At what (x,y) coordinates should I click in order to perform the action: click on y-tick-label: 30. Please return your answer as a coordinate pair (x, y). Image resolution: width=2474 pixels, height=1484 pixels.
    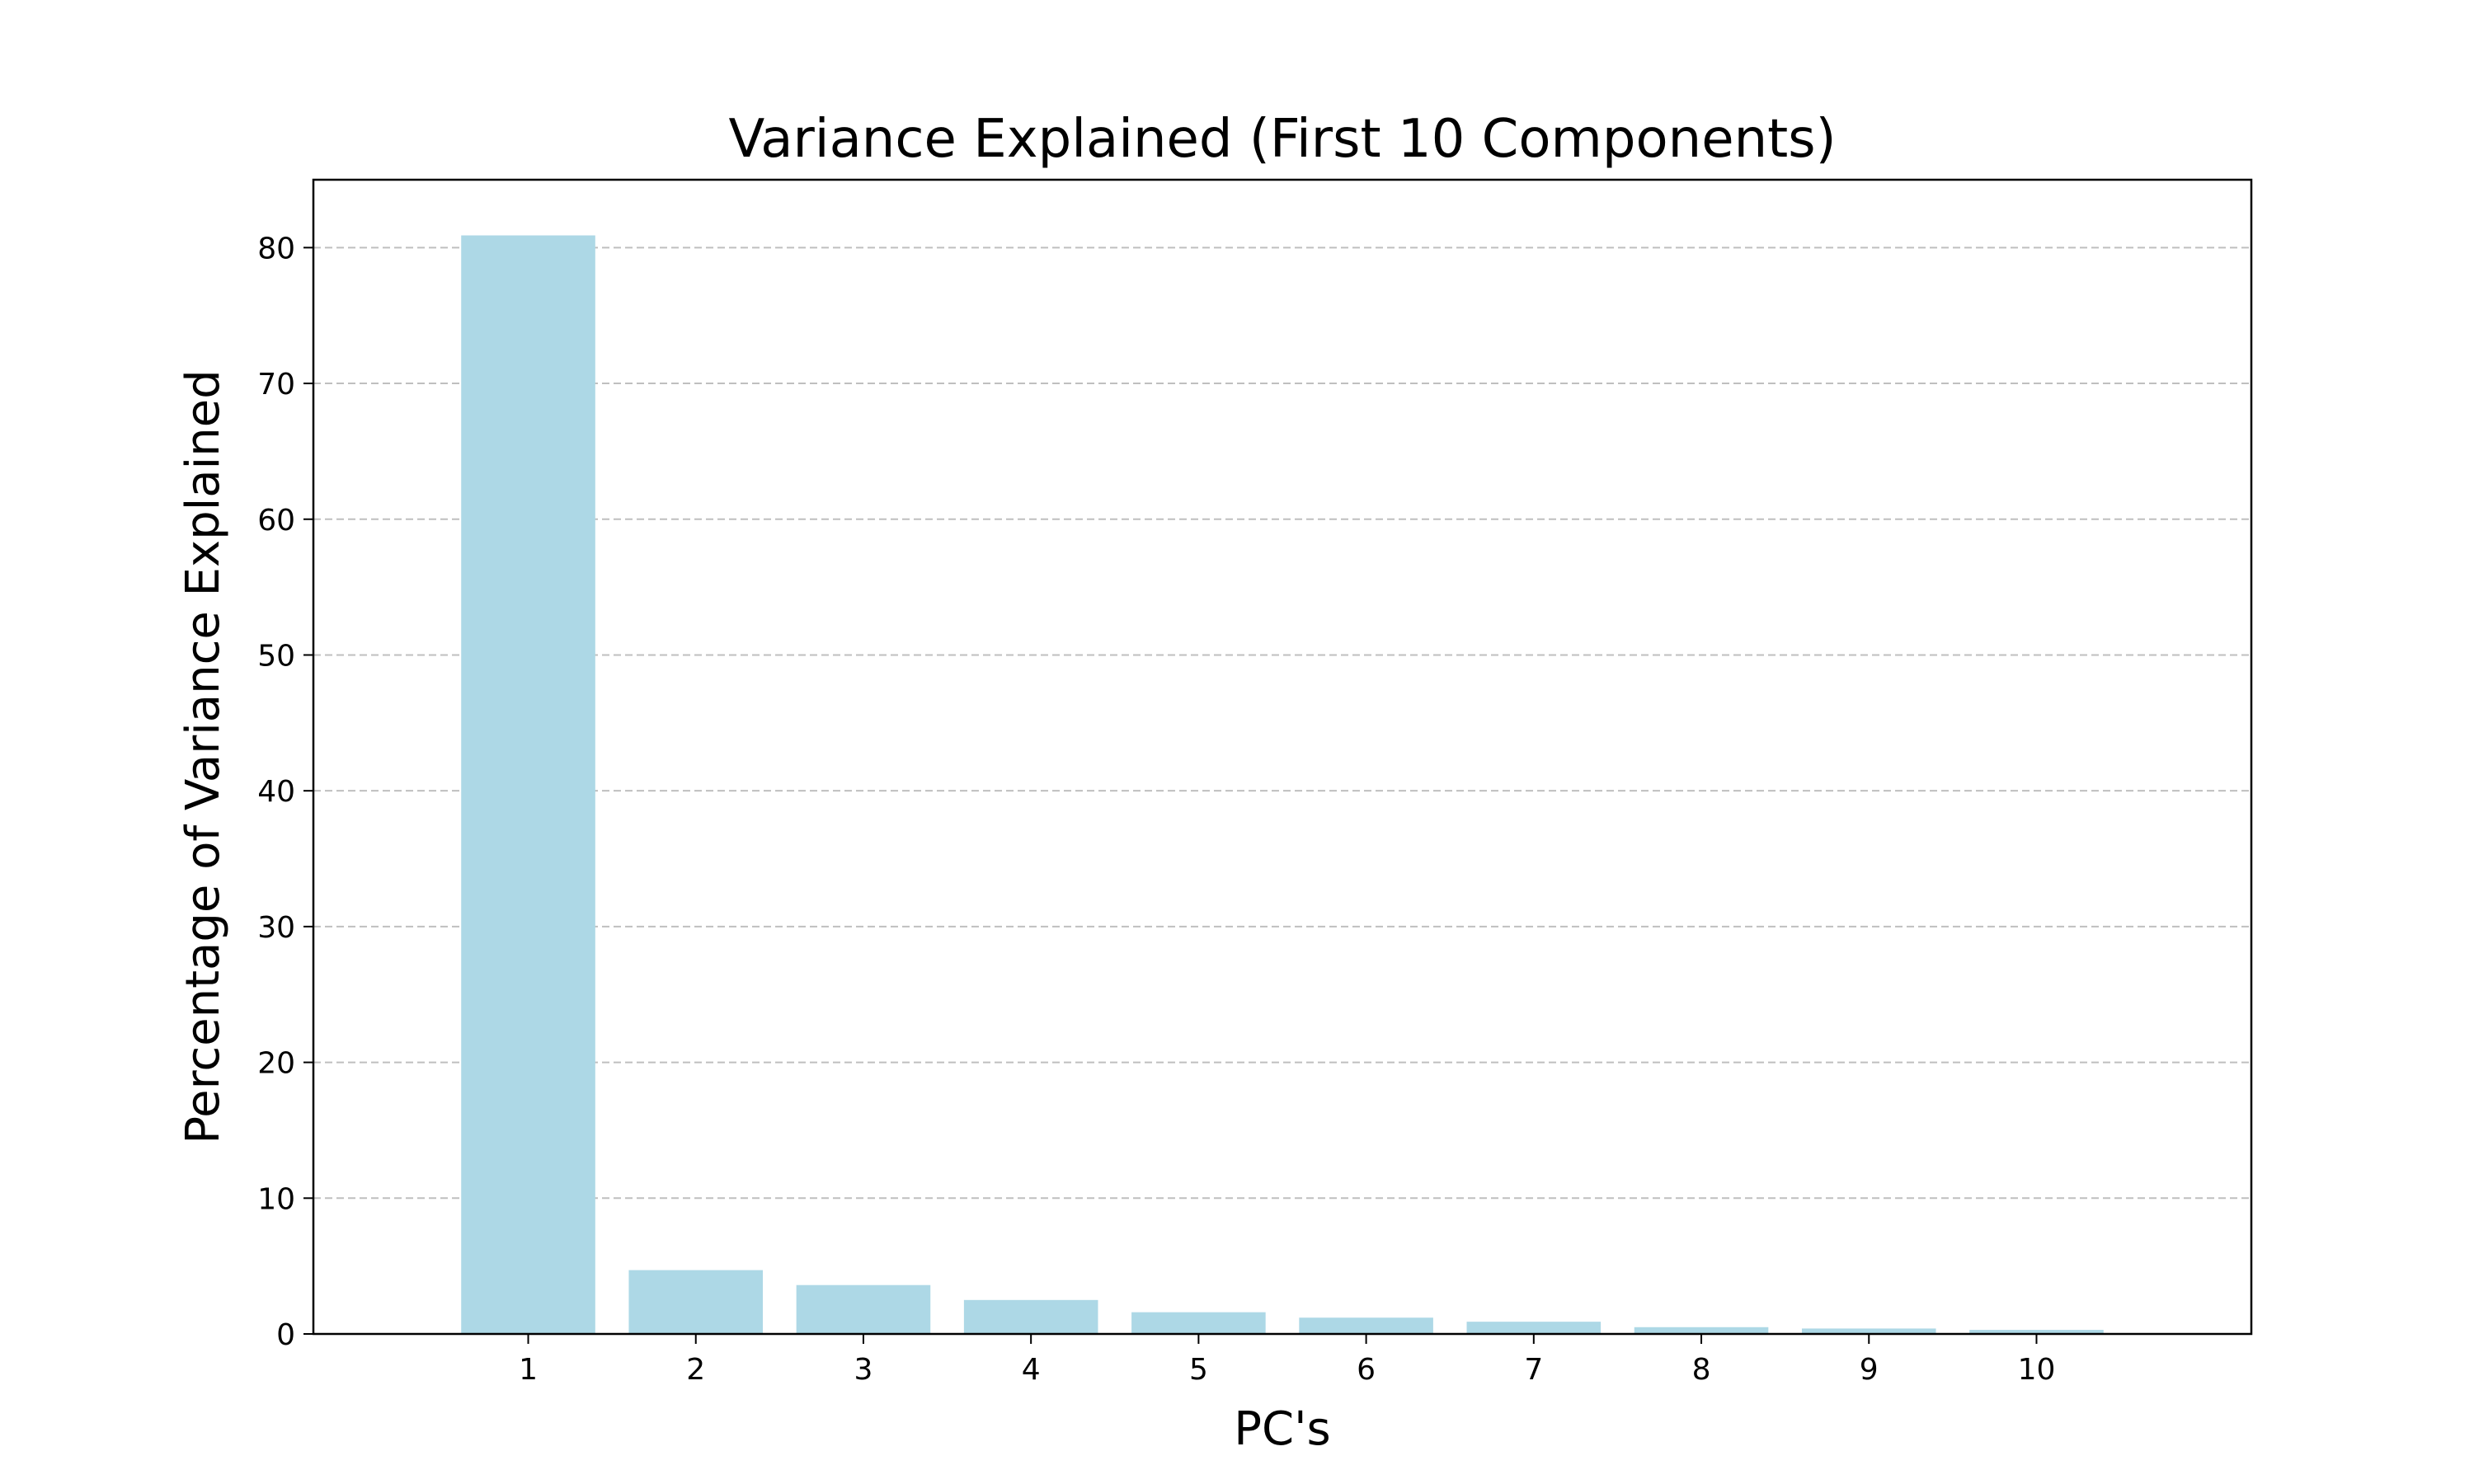
    Looking at the image, I should click on (276, 928).